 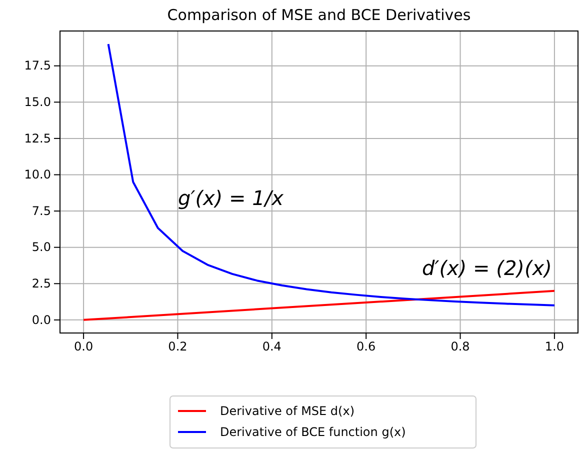 What do you see at coordinates (37, 138) in the screenshot?
I see `y-tick-label: 12.5` at bounding box center [37, 138].